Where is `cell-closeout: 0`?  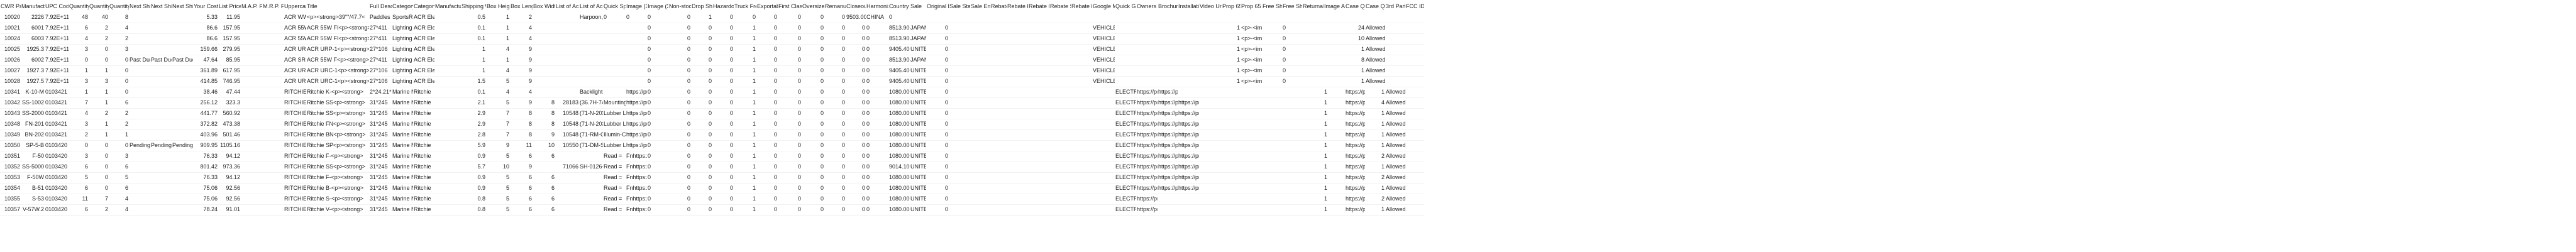
cell-closeout: 0 is located at coordinates (863, 209).